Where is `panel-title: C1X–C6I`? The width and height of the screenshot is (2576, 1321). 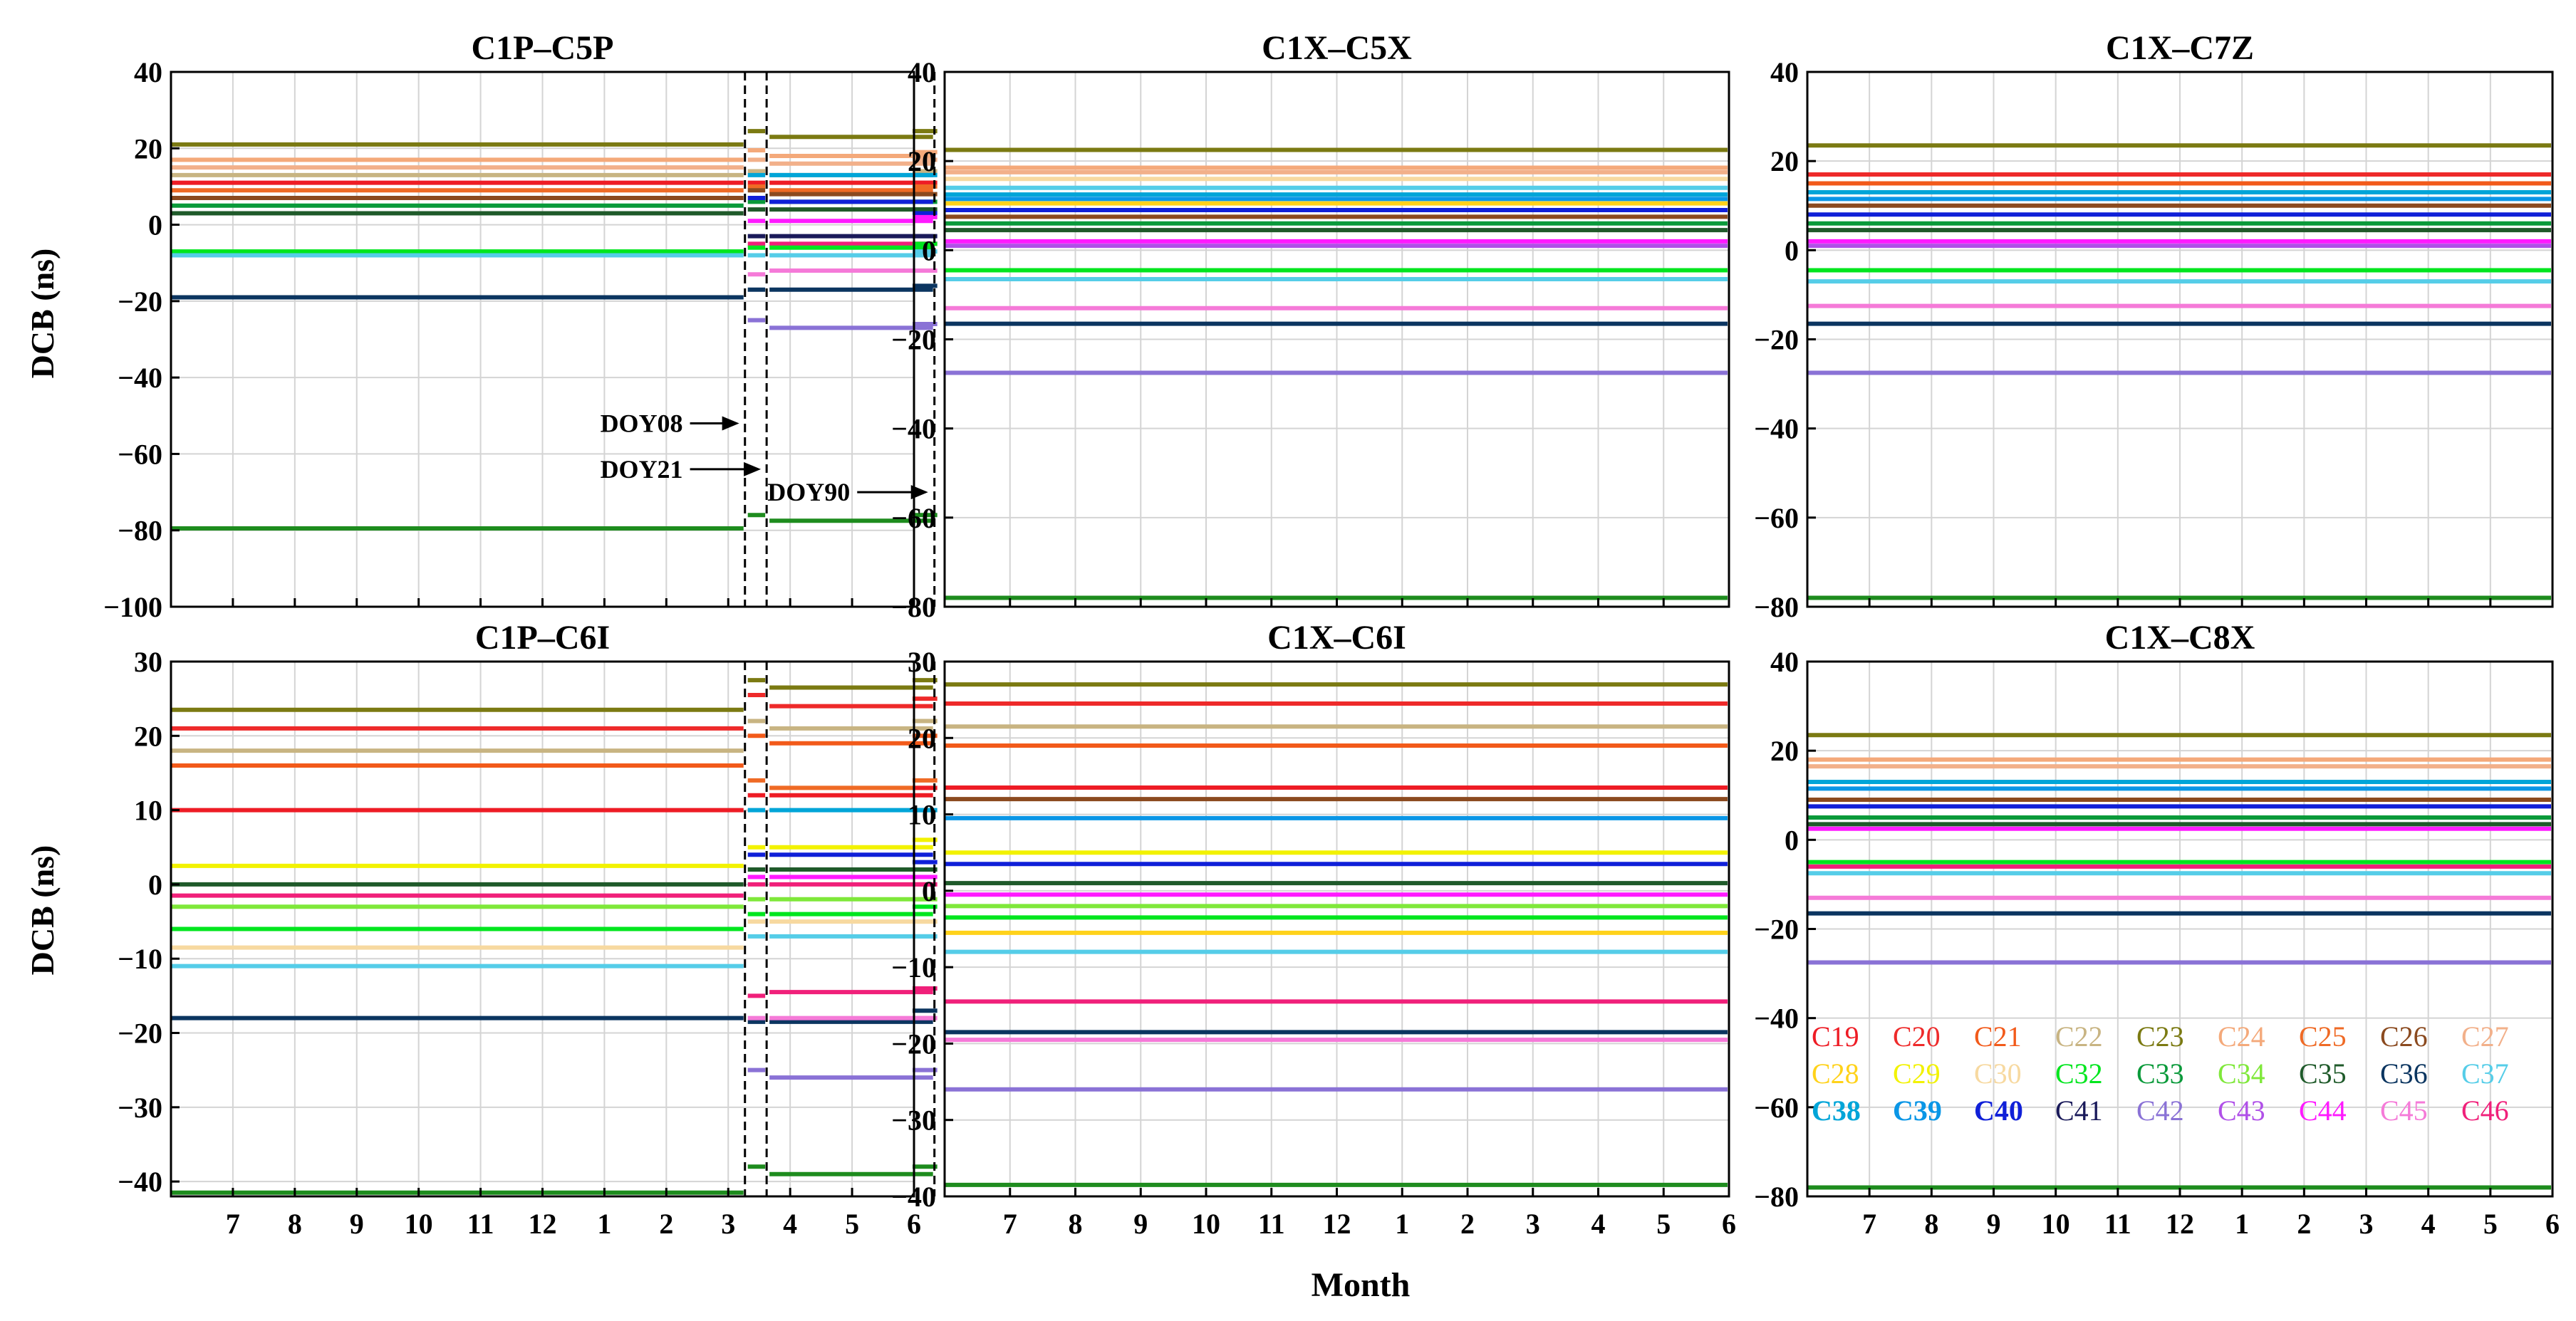 panel-title: C1X–C6I is located at coordinates (1336, 638).